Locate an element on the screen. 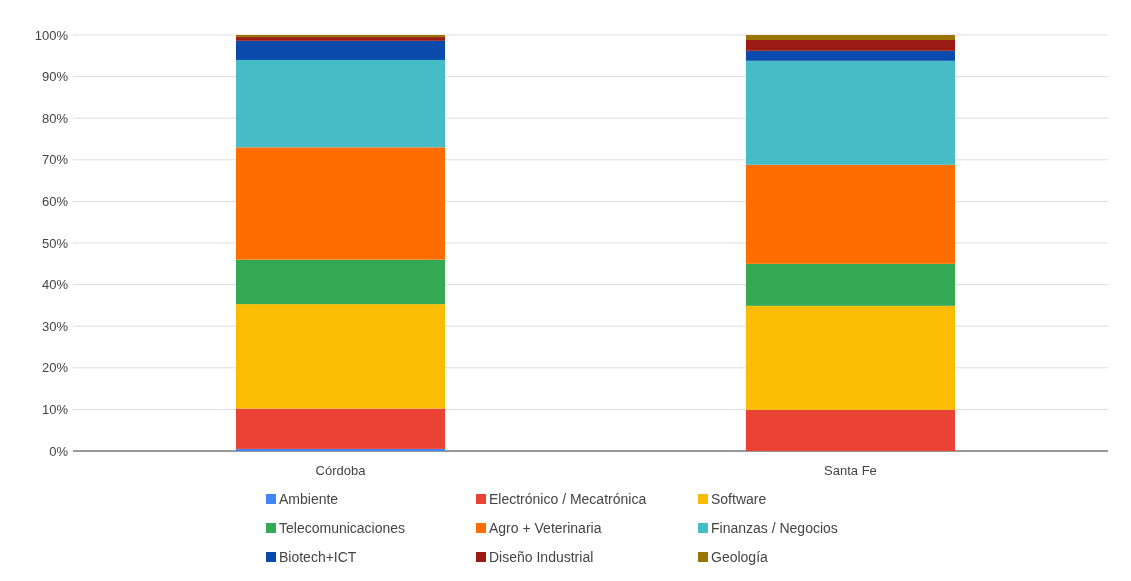 The width and height of the screenshot is (1131, 581). y-tick-label: 30% is located at coordinates (55, 326).